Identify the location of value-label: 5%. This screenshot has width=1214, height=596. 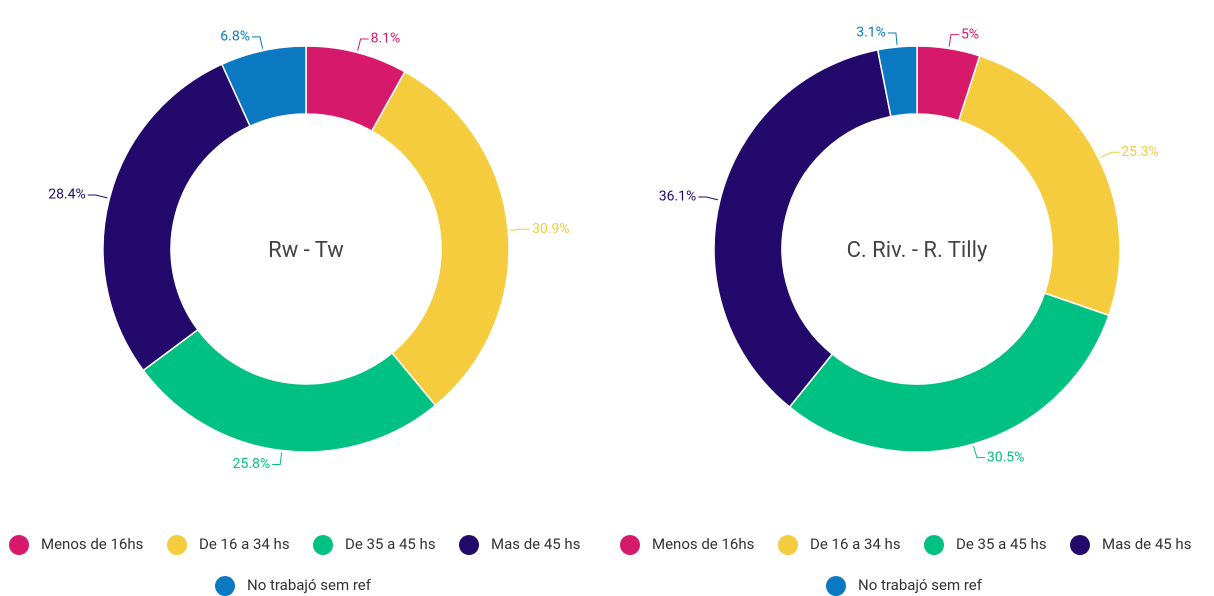
(970, 34).